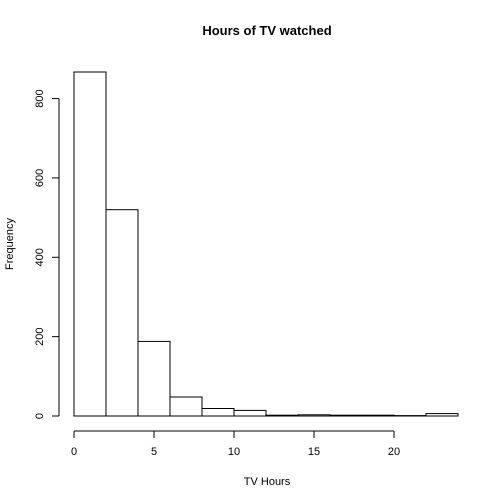 This screenshot has height=504, width=504. Describe the element at coordinates (235, 444) in the screenshot. I see `x-axis: 0 5 10 15 20` at that location.